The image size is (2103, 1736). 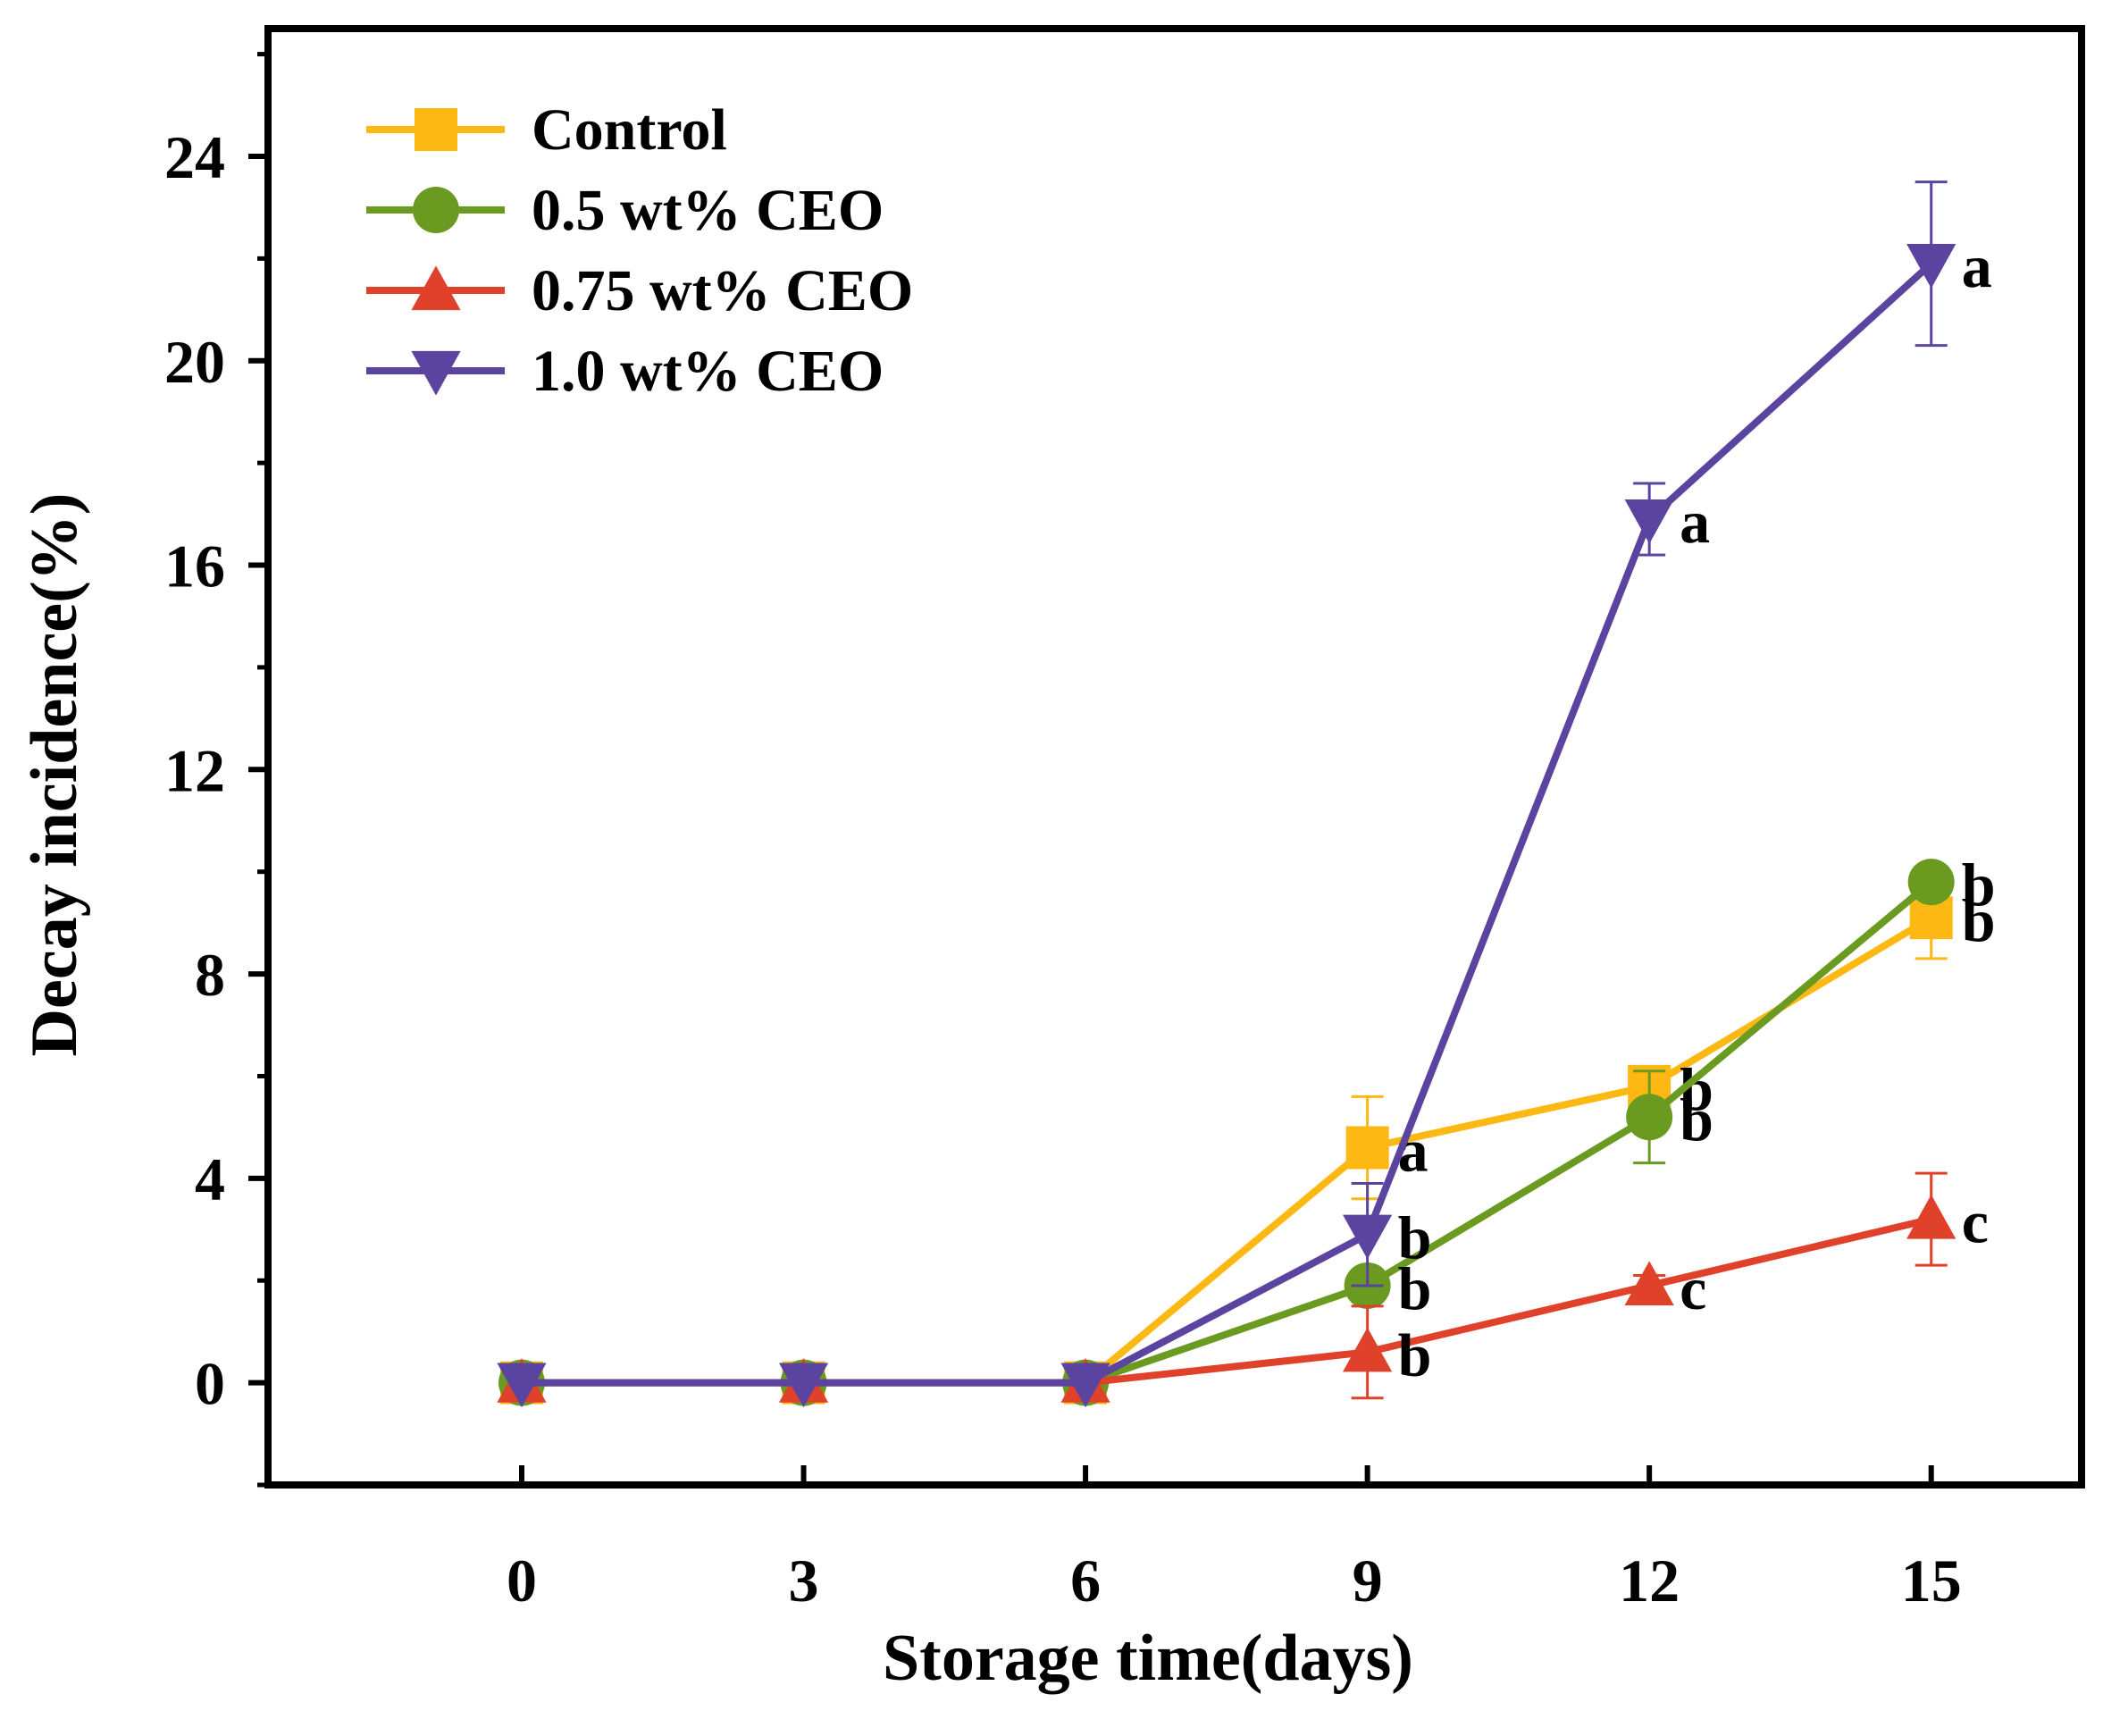 I want to click on y-tick-label: 4, so click(x=210, y=1179).